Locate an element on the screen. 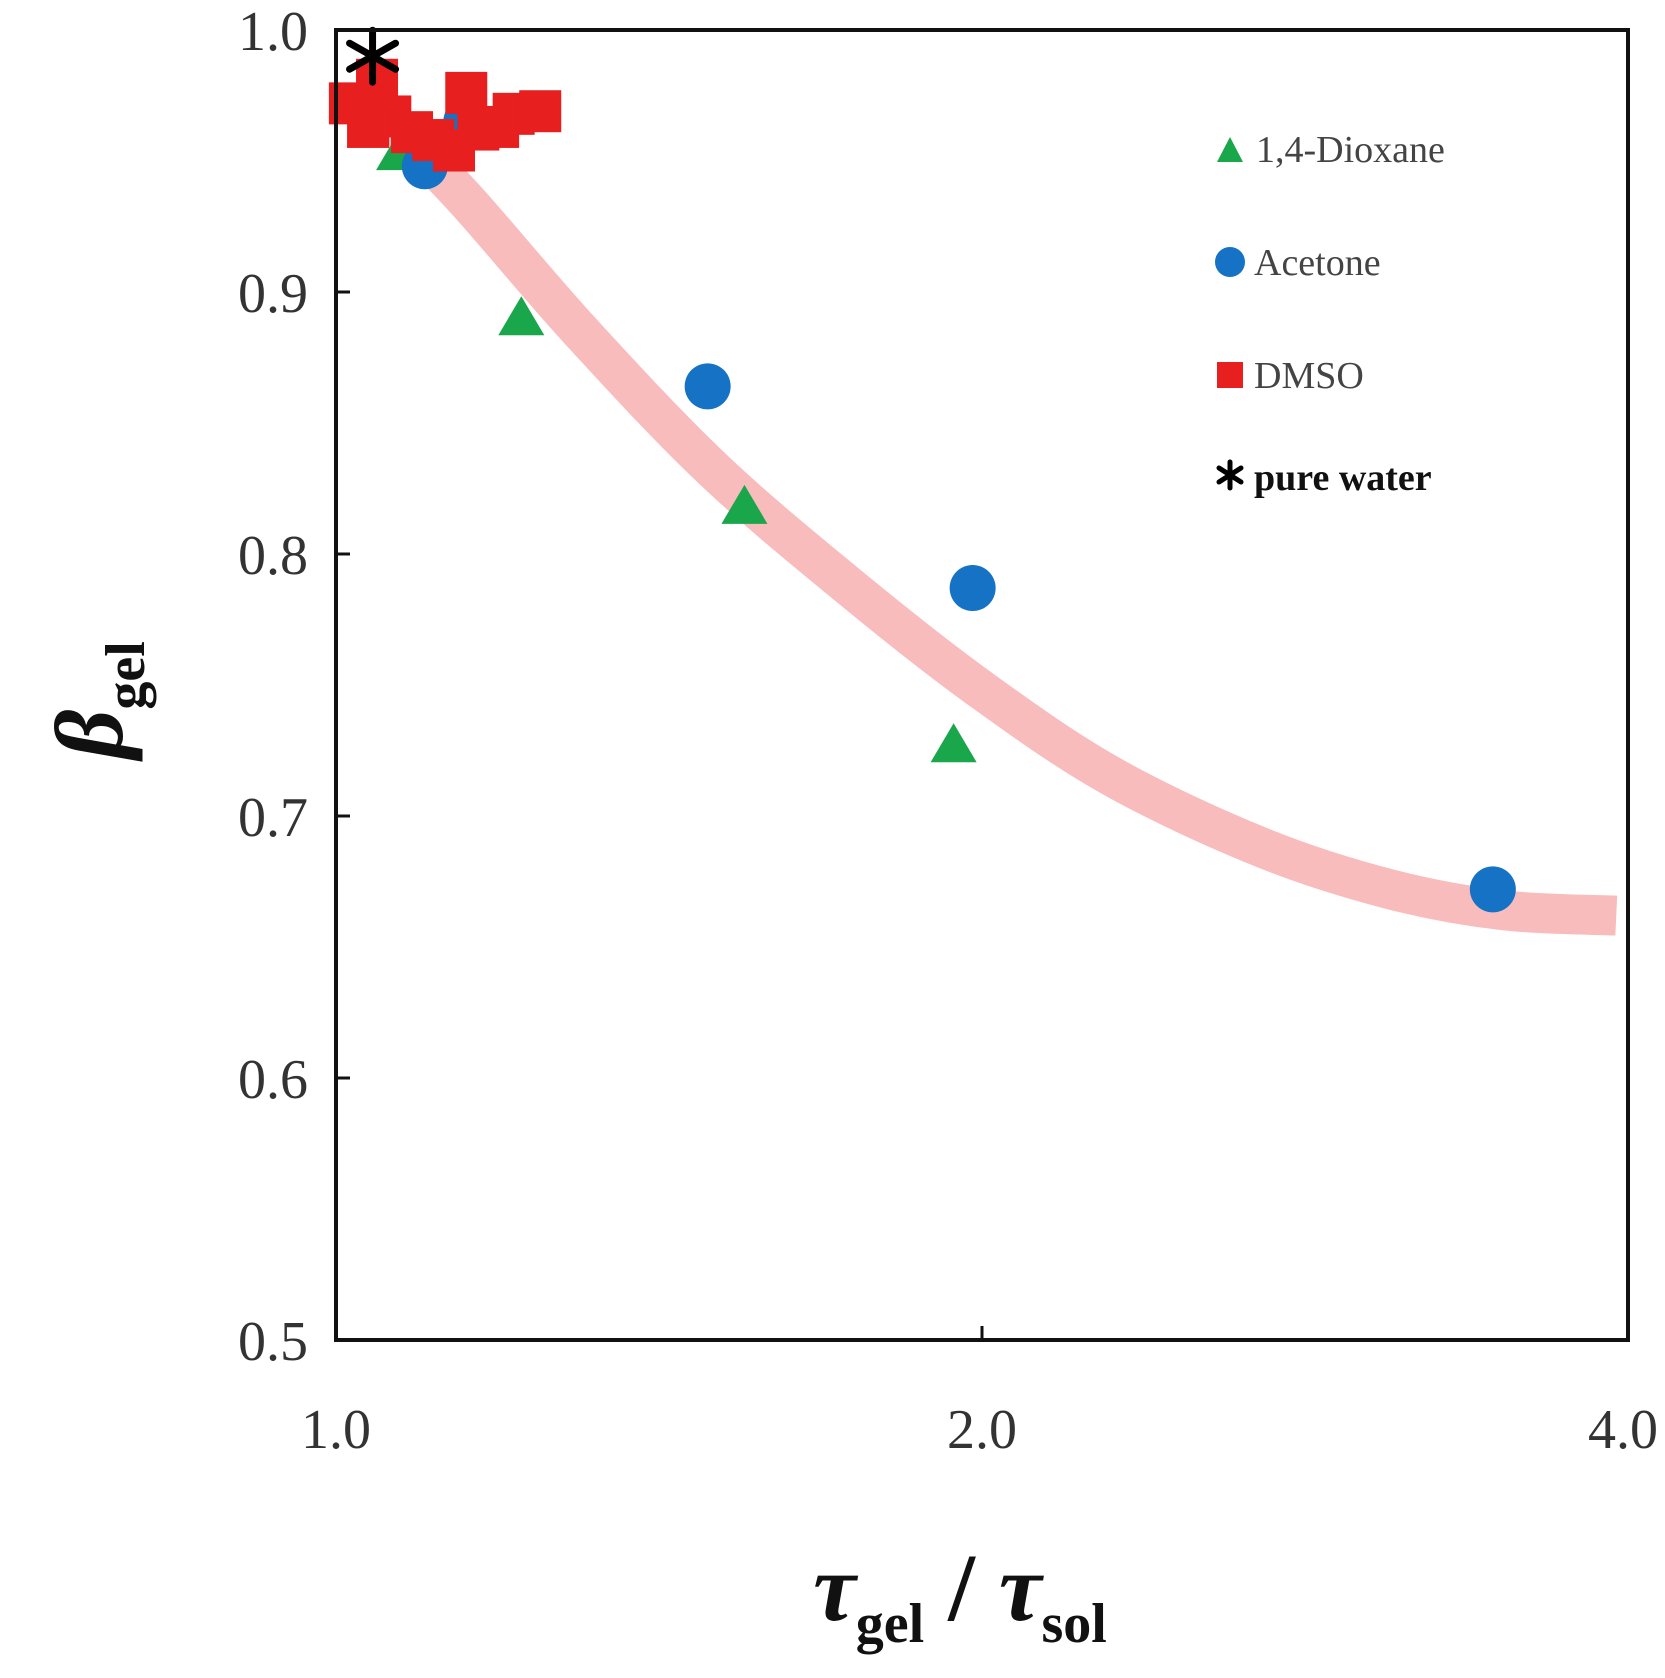  x-axis-title-main2: τ is located at coordinates (1022, 1587).